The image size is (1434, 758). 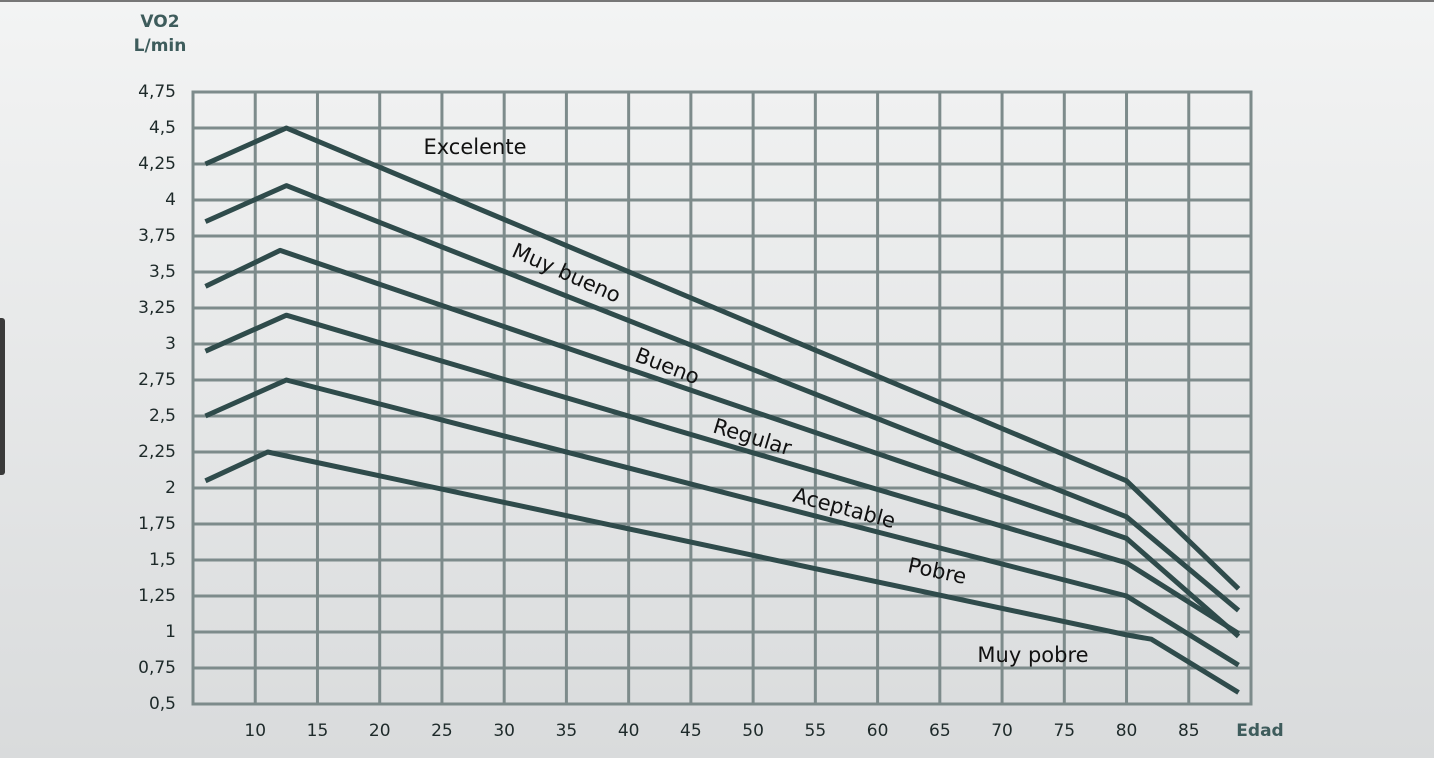 What do you see at coordinates (157, 236) in the screenshot?
I see `y-tick-label: 3,75` at bounding box center [157, 236].